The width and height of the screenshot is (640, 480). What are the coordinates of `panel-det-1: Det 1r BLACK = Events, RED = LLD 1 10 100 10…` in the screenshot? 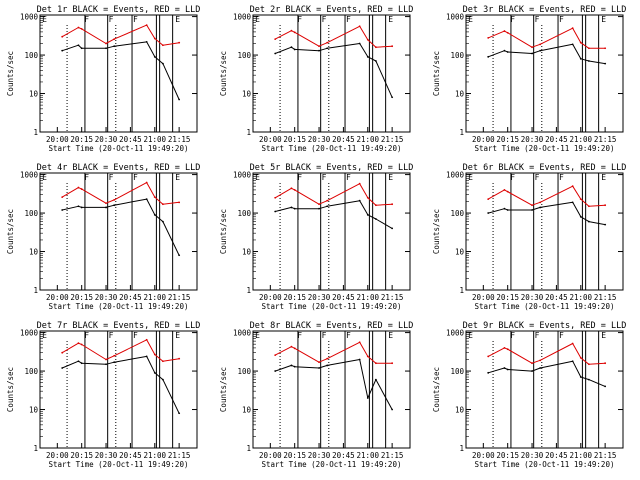 It's located at (103, 79).